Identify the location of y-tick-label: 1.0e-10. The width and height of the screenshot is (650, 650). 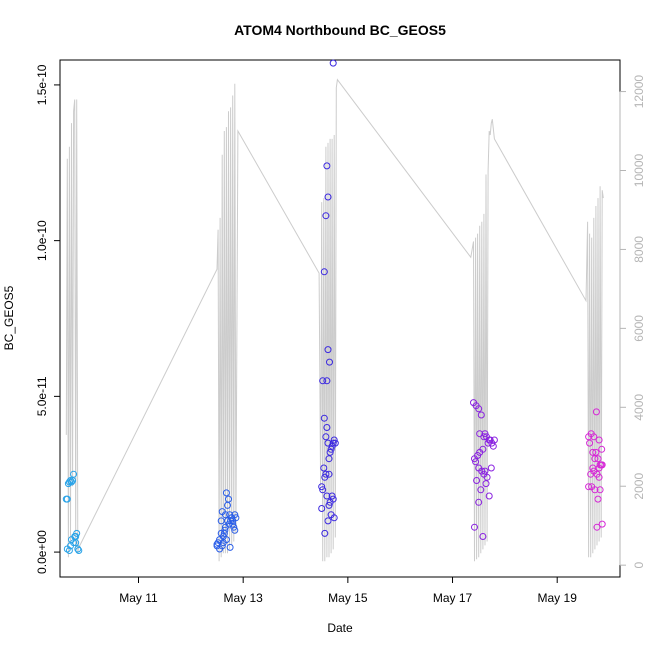
(42, 240).